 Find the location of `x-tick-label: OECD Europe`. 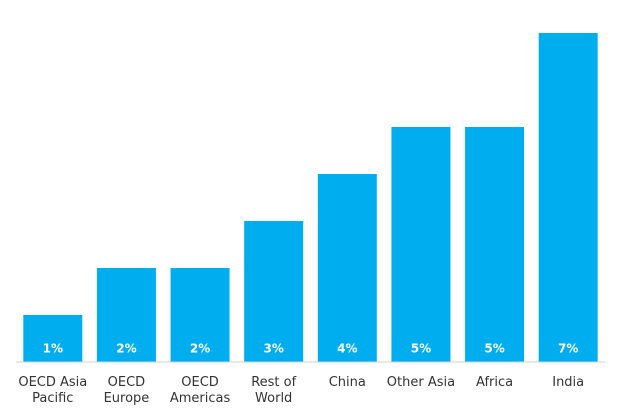

x-tick-label: OECD Europe is located at coordinates (126, 390).